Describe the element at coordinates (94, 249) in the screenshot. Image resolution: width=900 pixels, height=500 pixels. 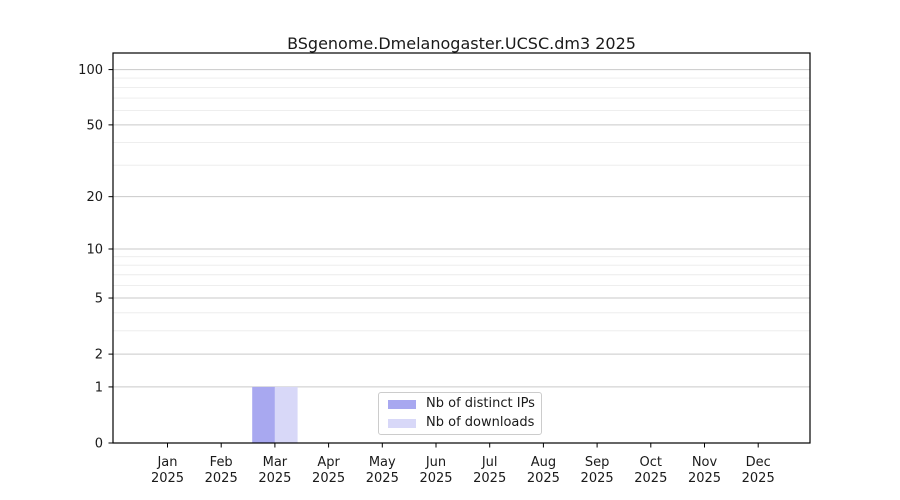
I see `y-tick-label: 10` at that location.